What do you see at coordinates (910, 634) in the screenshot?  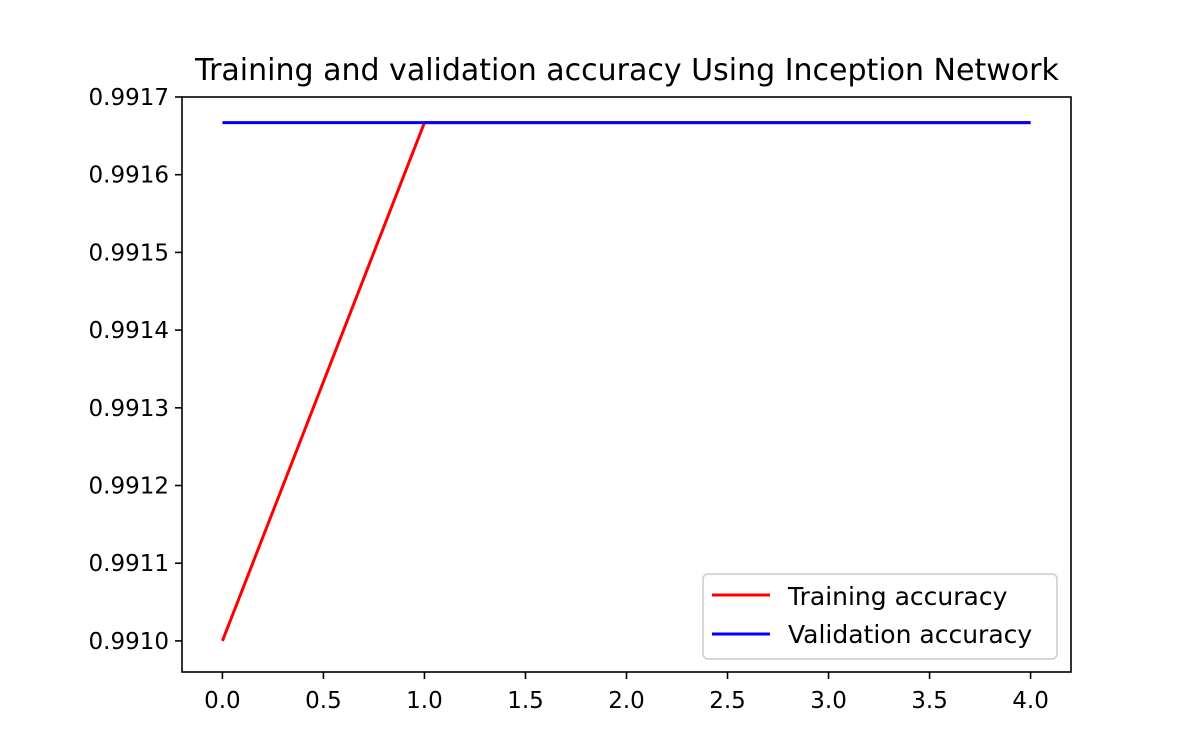 I see `legend-label-validation: Validation accuracy` at bounding box center [910, 634].